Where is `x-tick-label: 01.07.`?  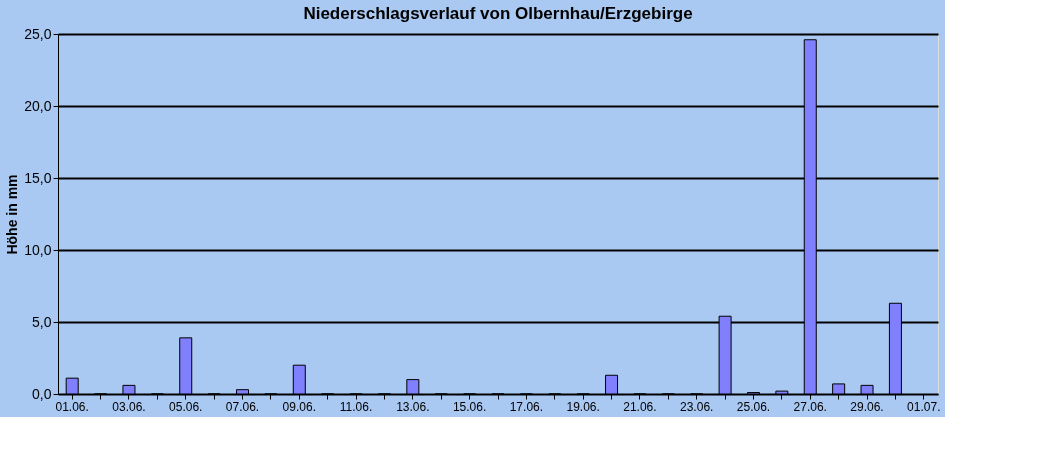 x-tick-label: 01.07. is located at coordinates (924, 406).